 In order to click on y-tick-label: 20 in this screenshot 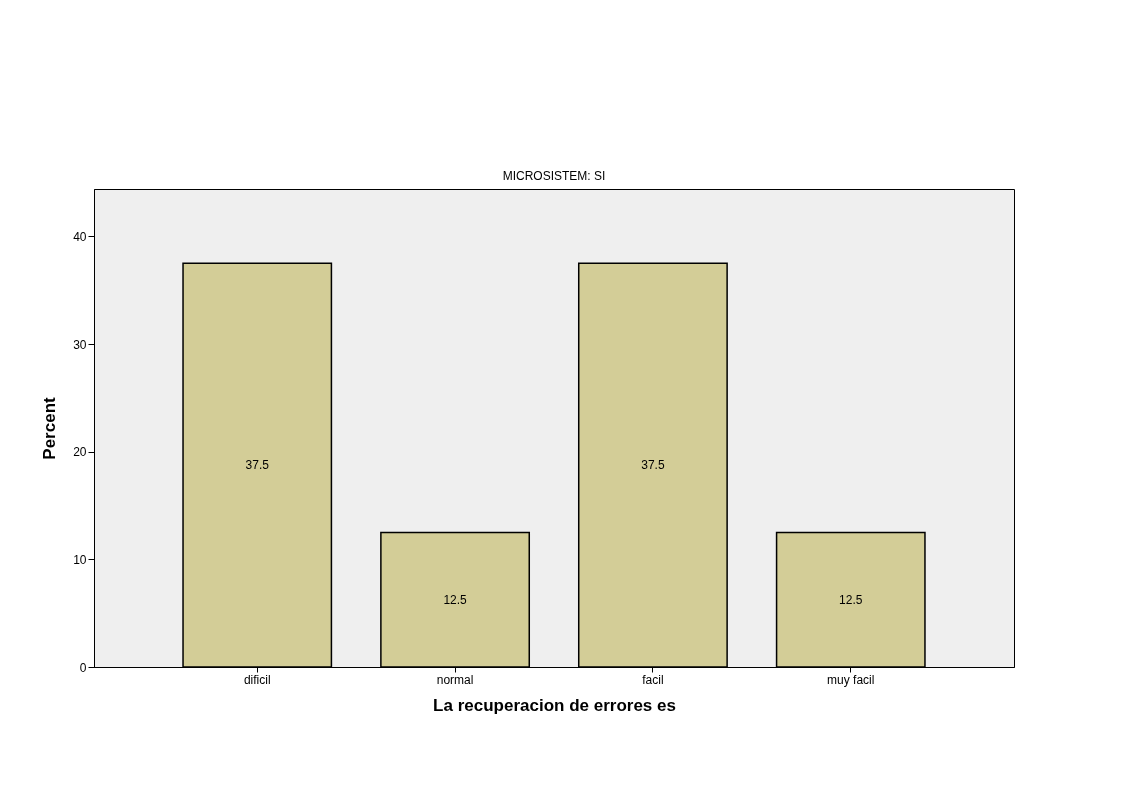, I will do `click(80, 452)`.